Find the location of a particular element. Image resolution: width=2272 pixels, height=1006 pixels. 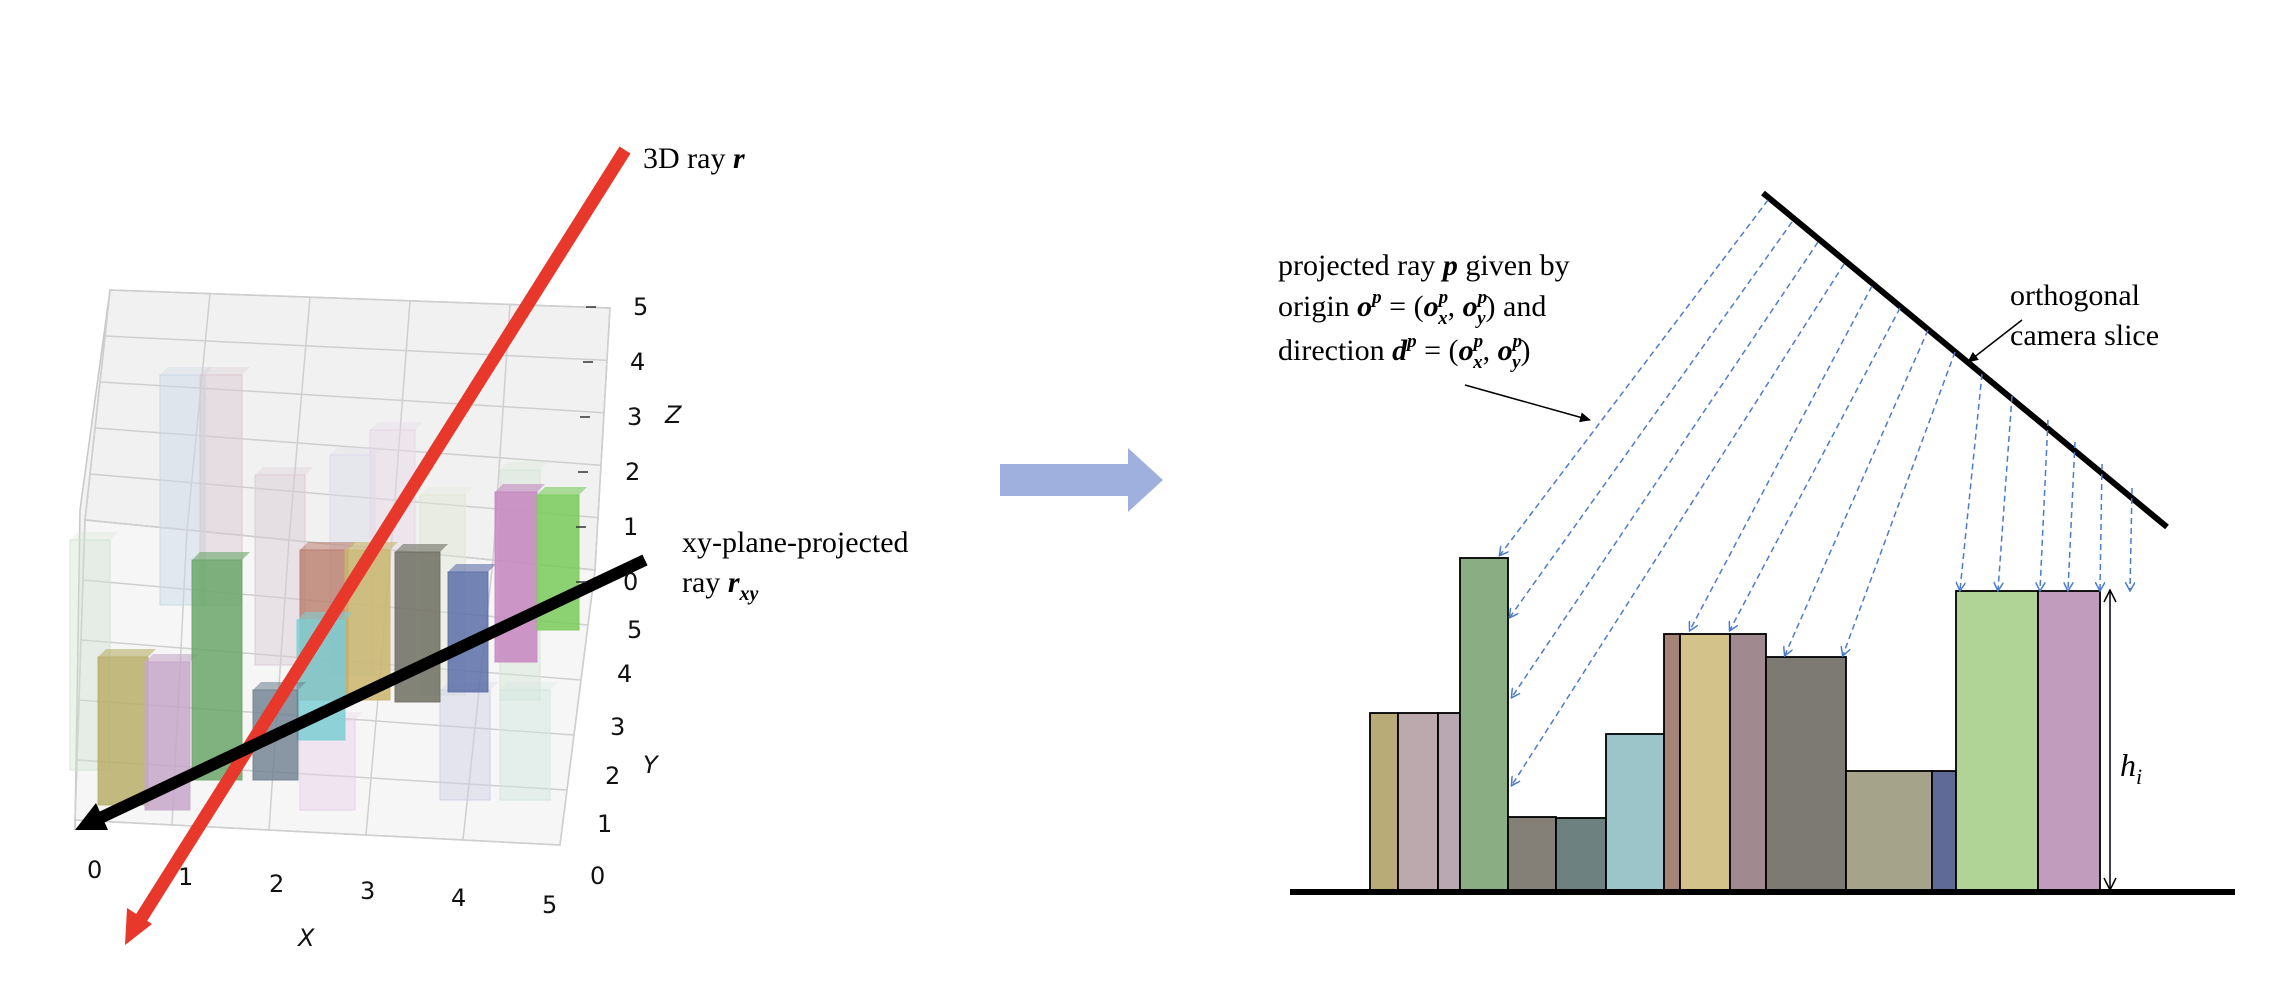

projected-ray-desc-line1: projected ray p given by is located at coordinates (1424, 265).